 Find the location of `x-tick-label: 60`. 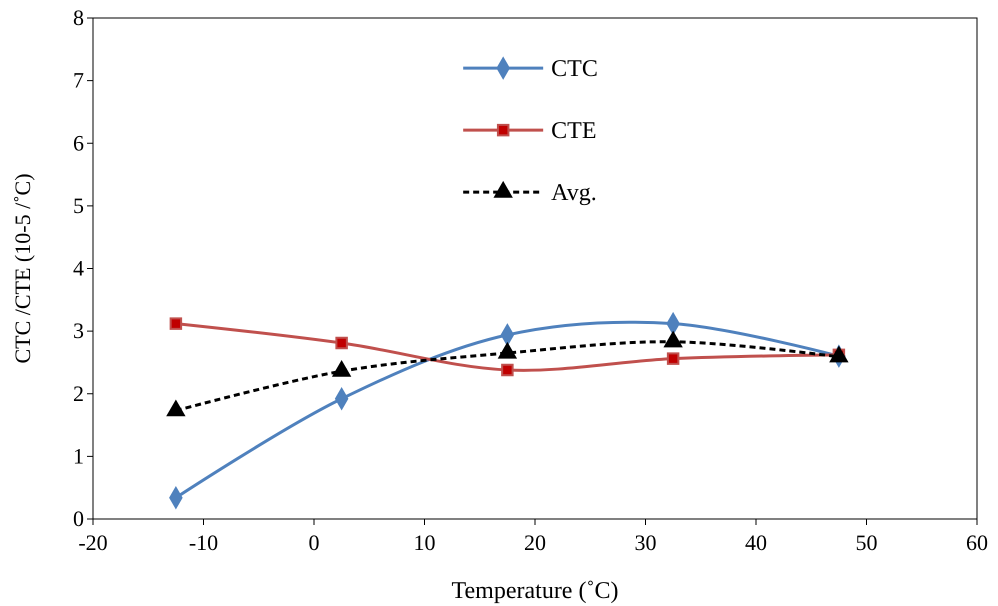

x-tick-label: 60 is located at coordinates (977, 542).